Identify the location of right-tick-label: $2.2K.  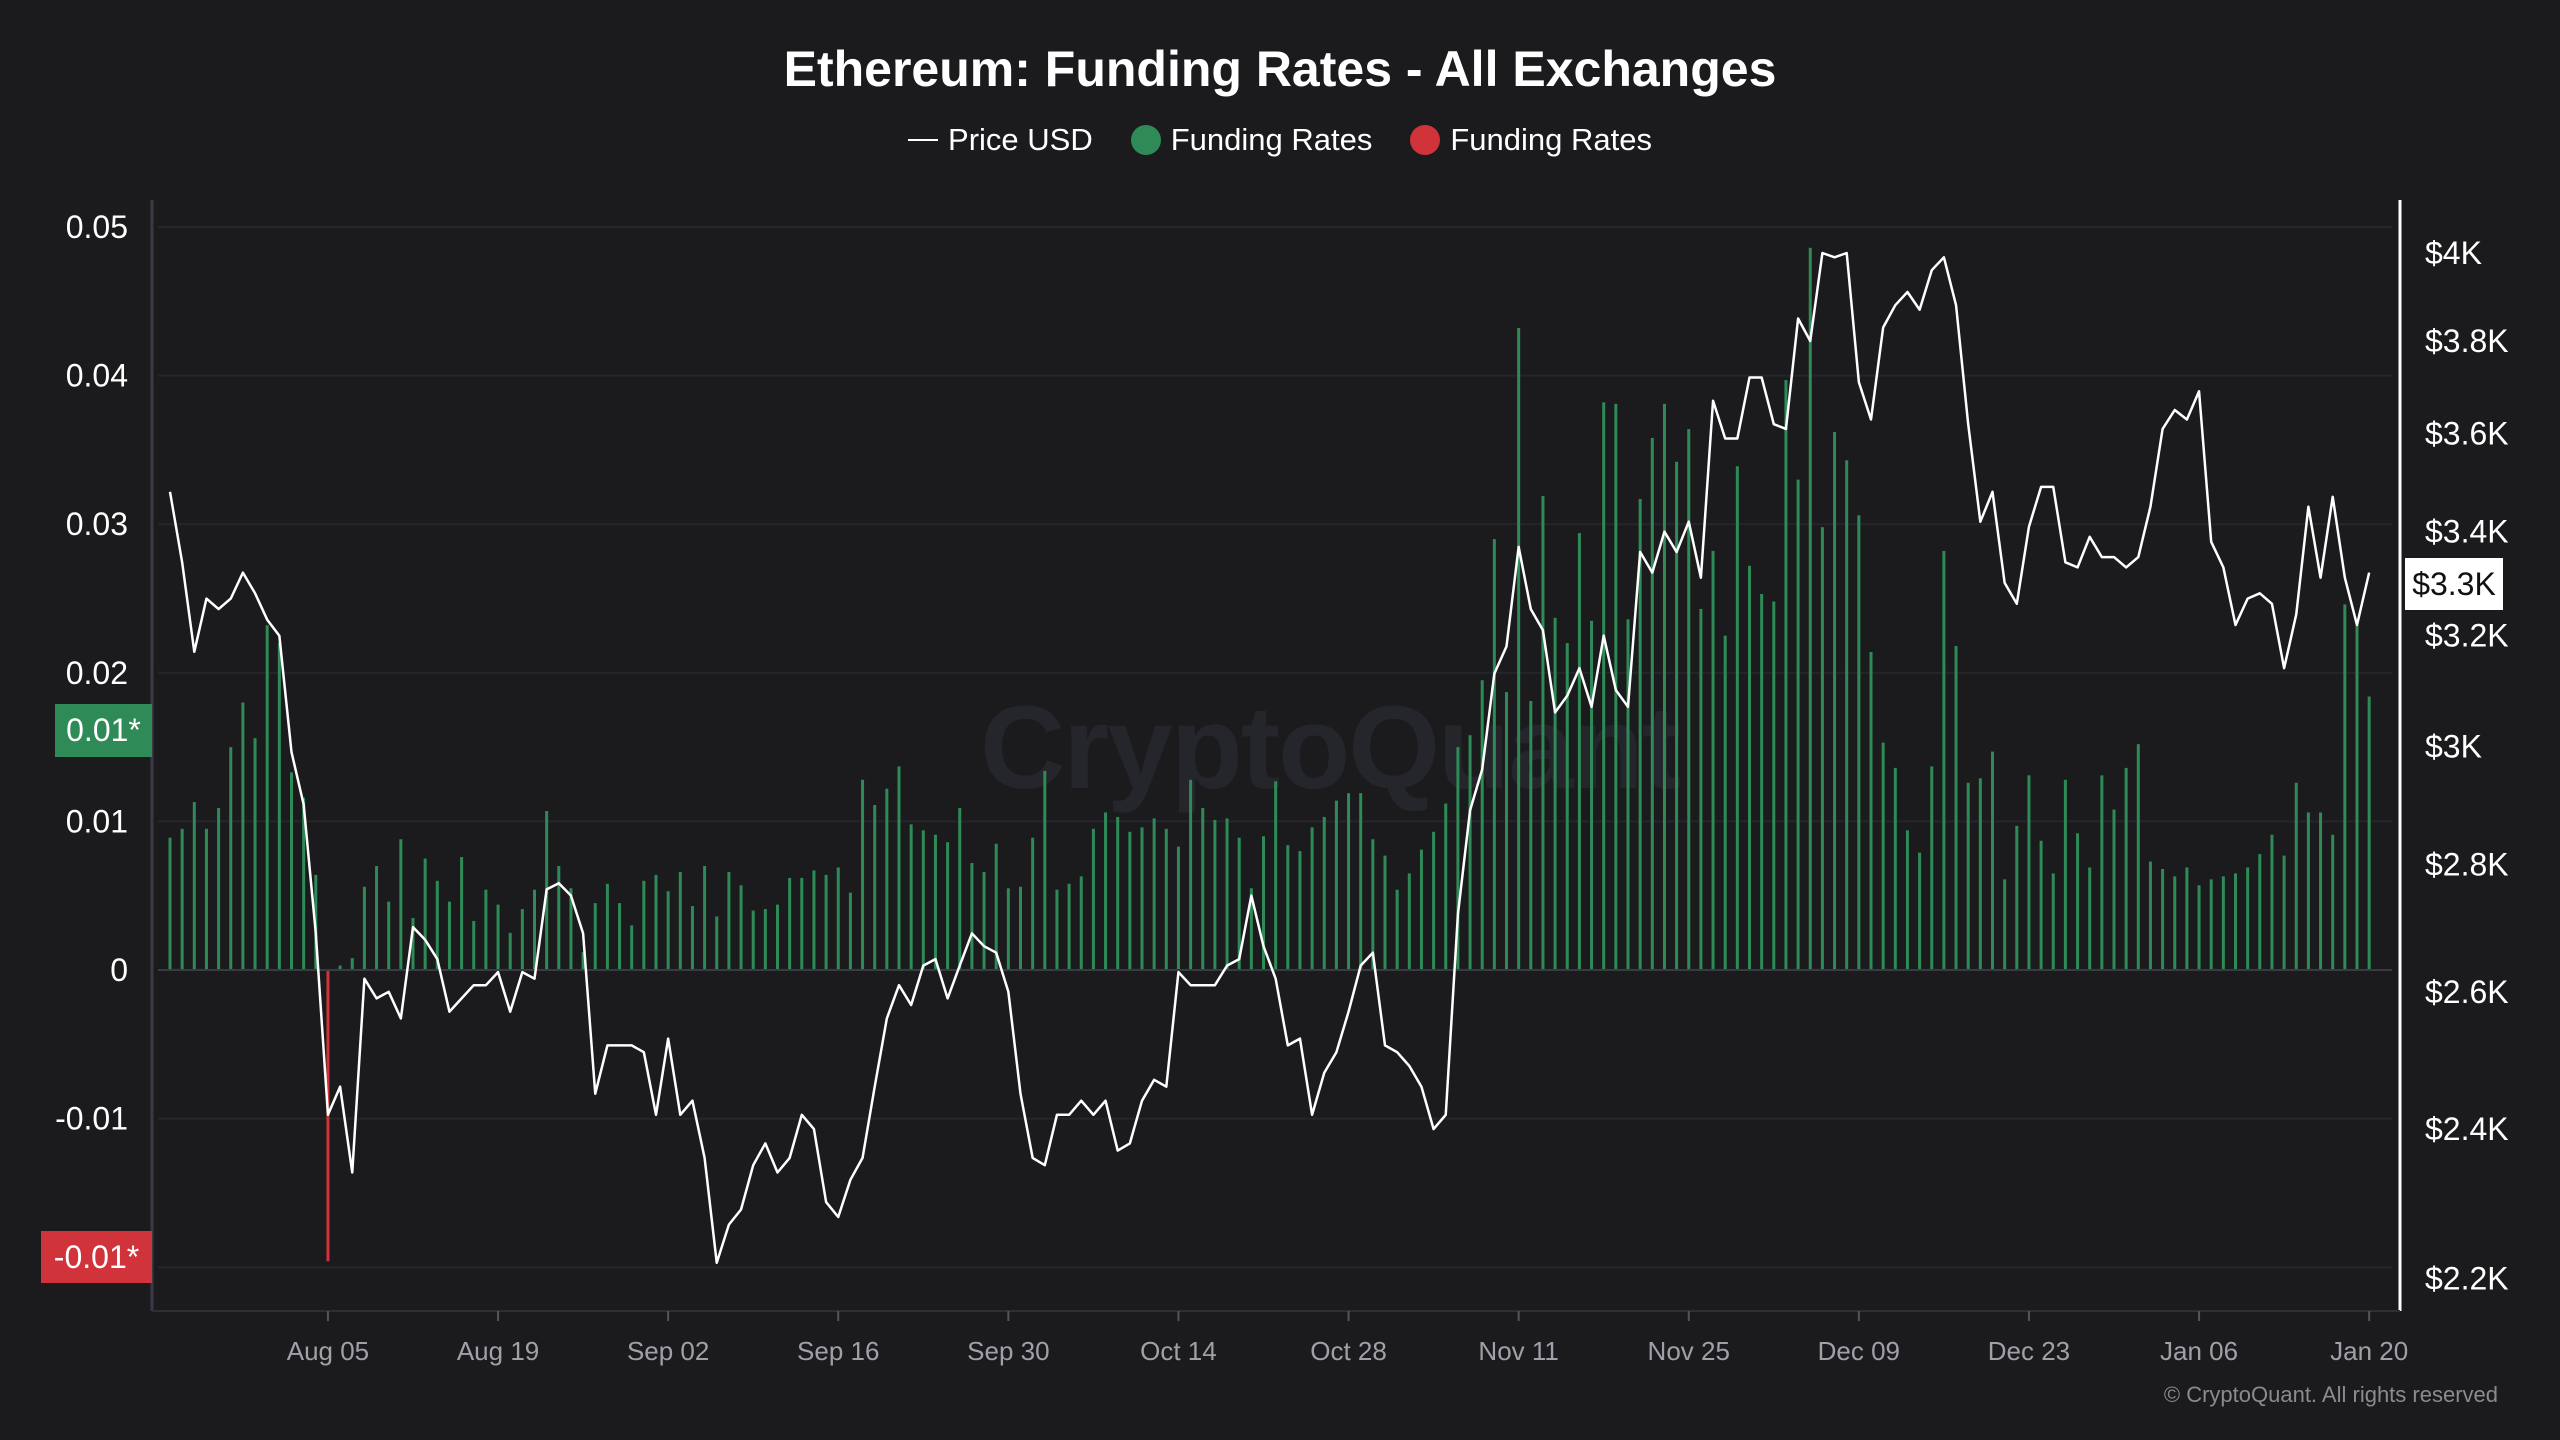
(2467, 1278).